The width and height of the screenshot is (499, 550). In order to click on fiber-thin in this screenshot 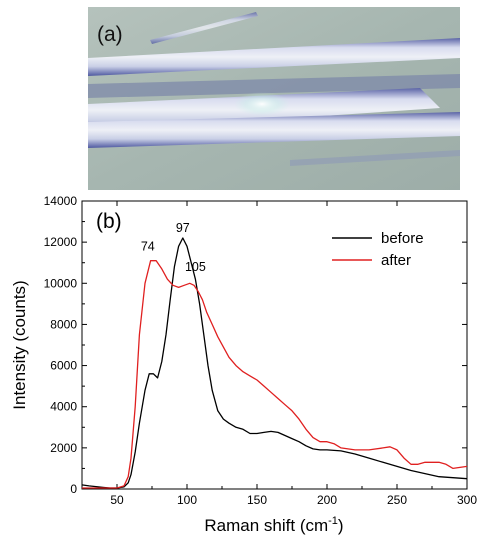, I will do `click(204, 28)`.